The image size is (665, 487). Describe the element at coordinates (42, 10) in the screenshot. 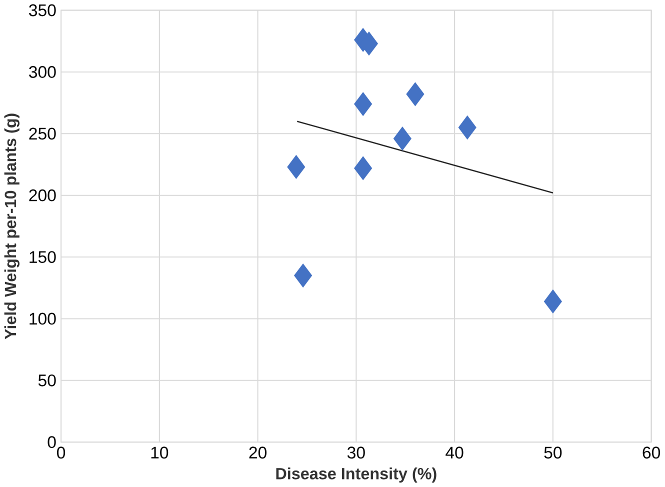

I see `y-tick-label: 350` at that location.